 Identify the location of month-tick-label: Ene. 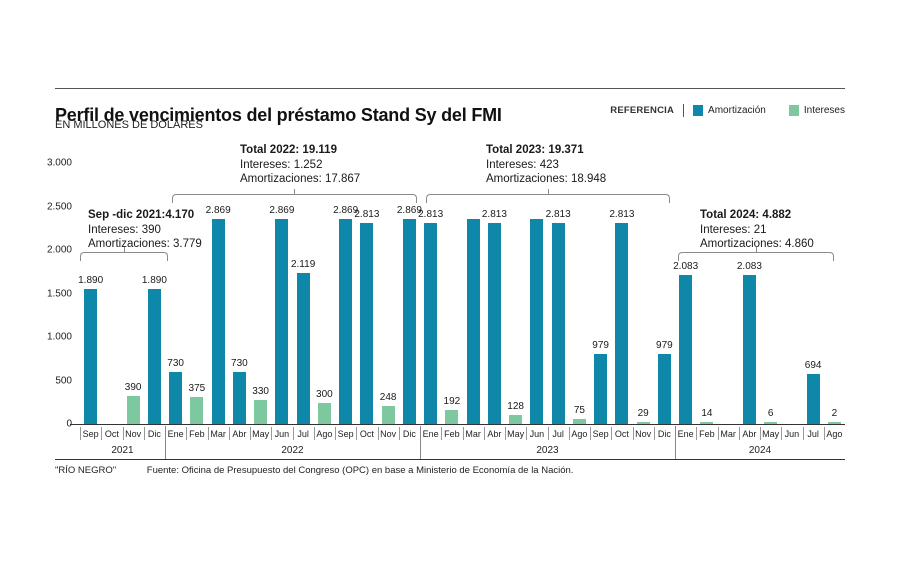
(430, 434).